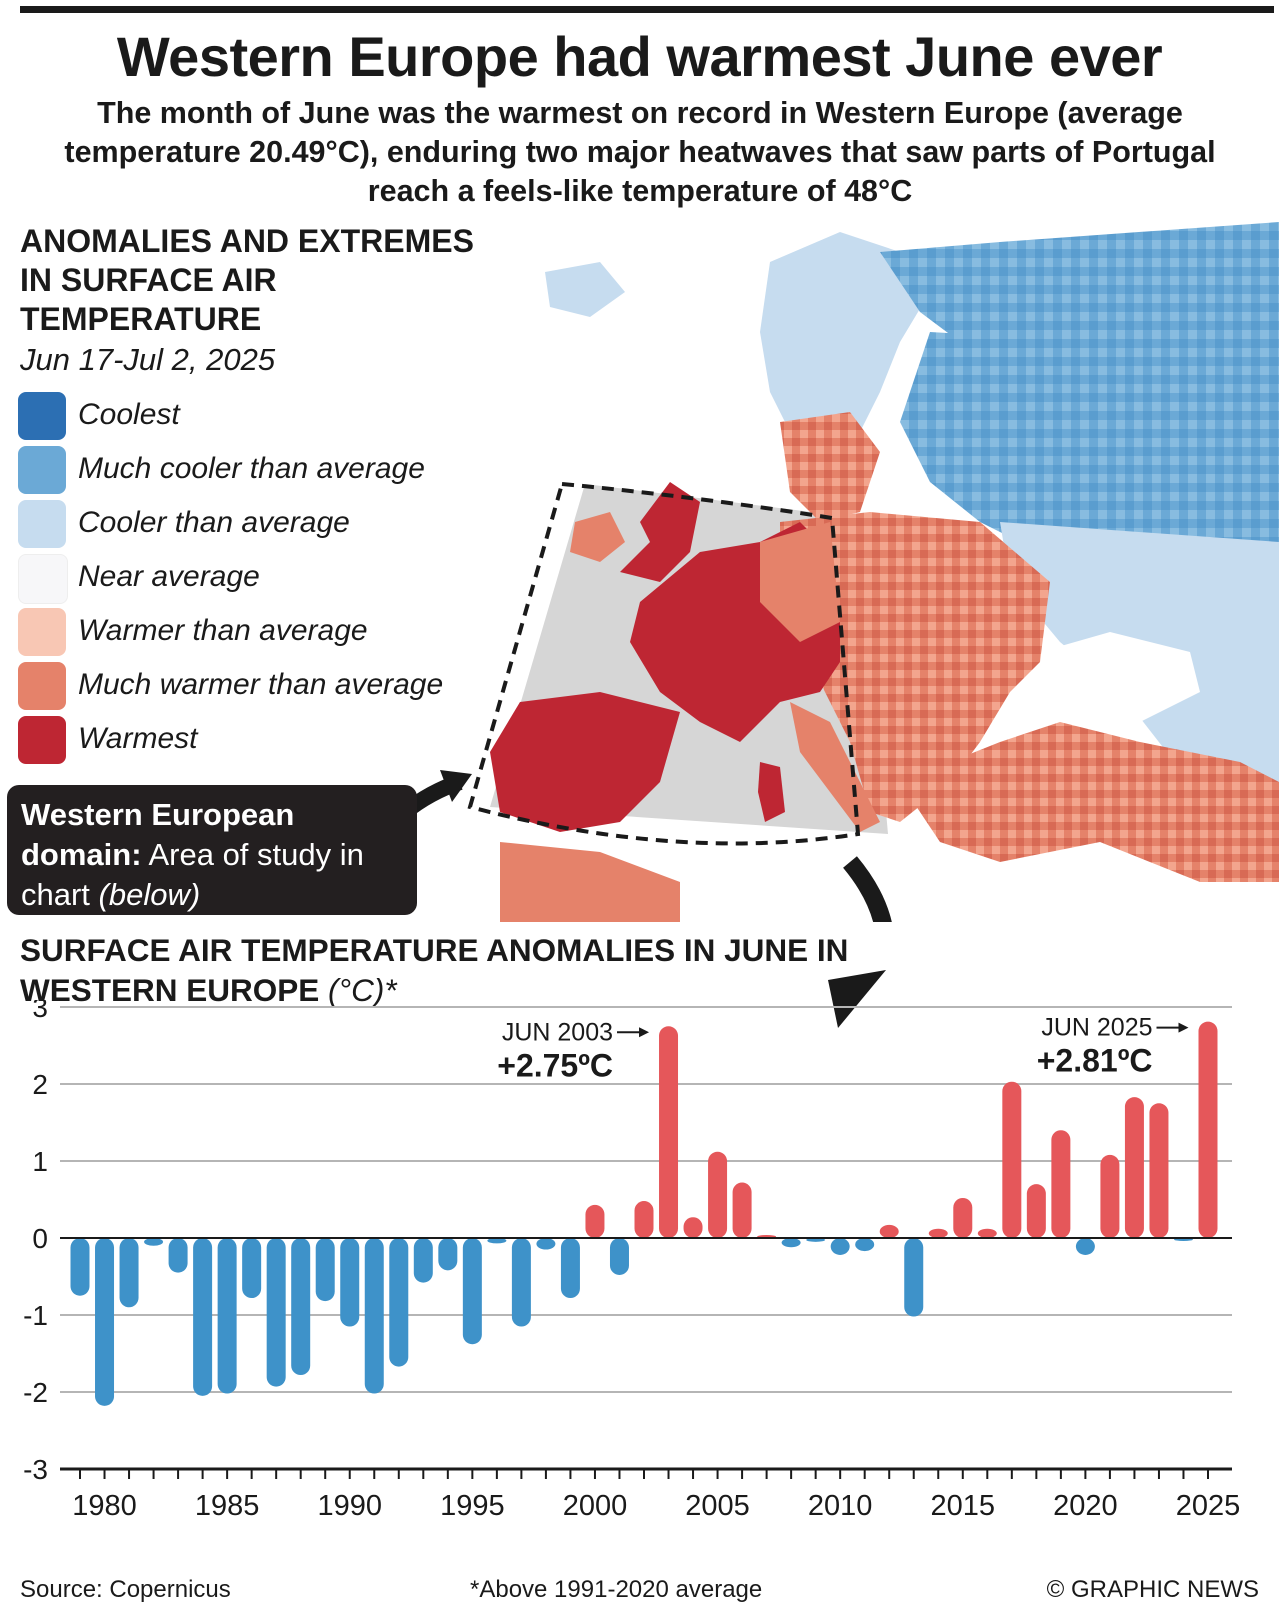 This screenshot has height=1622, width=1279. Describe the element at coordinates (148, 359) in the screenshot. I see `map-date: Jun 17-Jul 2, 2025` at that location.